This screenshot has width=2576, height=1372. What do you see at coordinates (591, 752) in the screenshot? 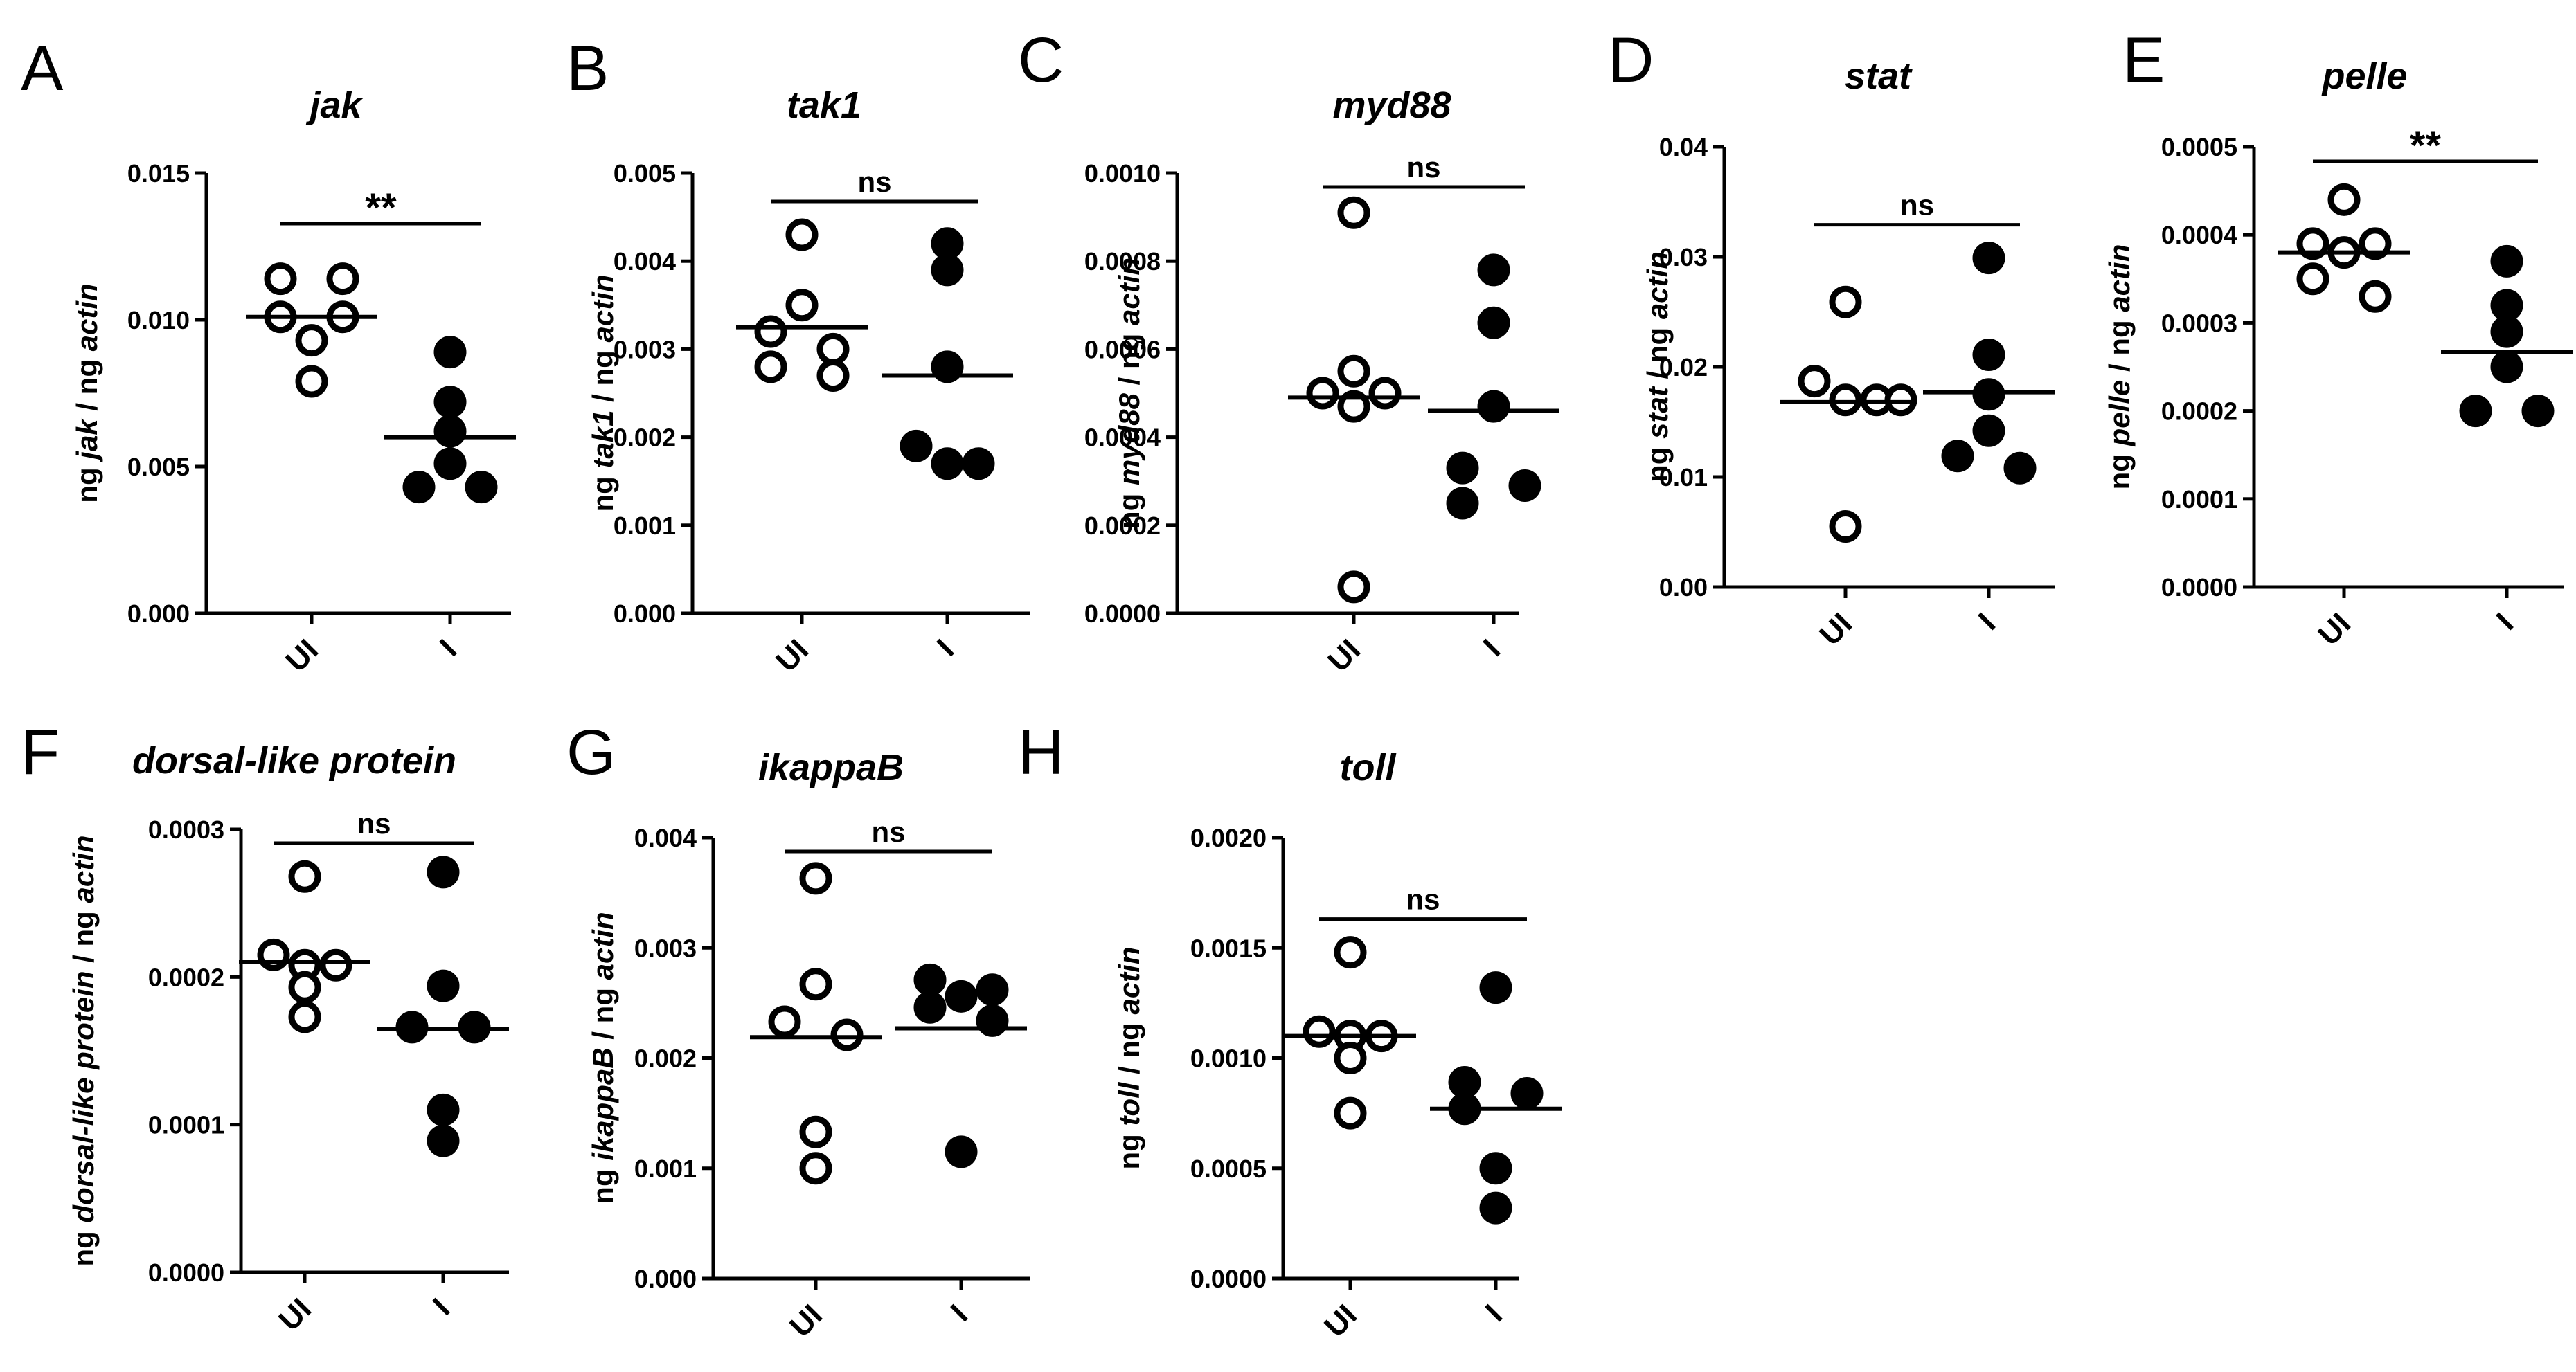
I see `panel-letter: G` at bounding box center [591, 752].